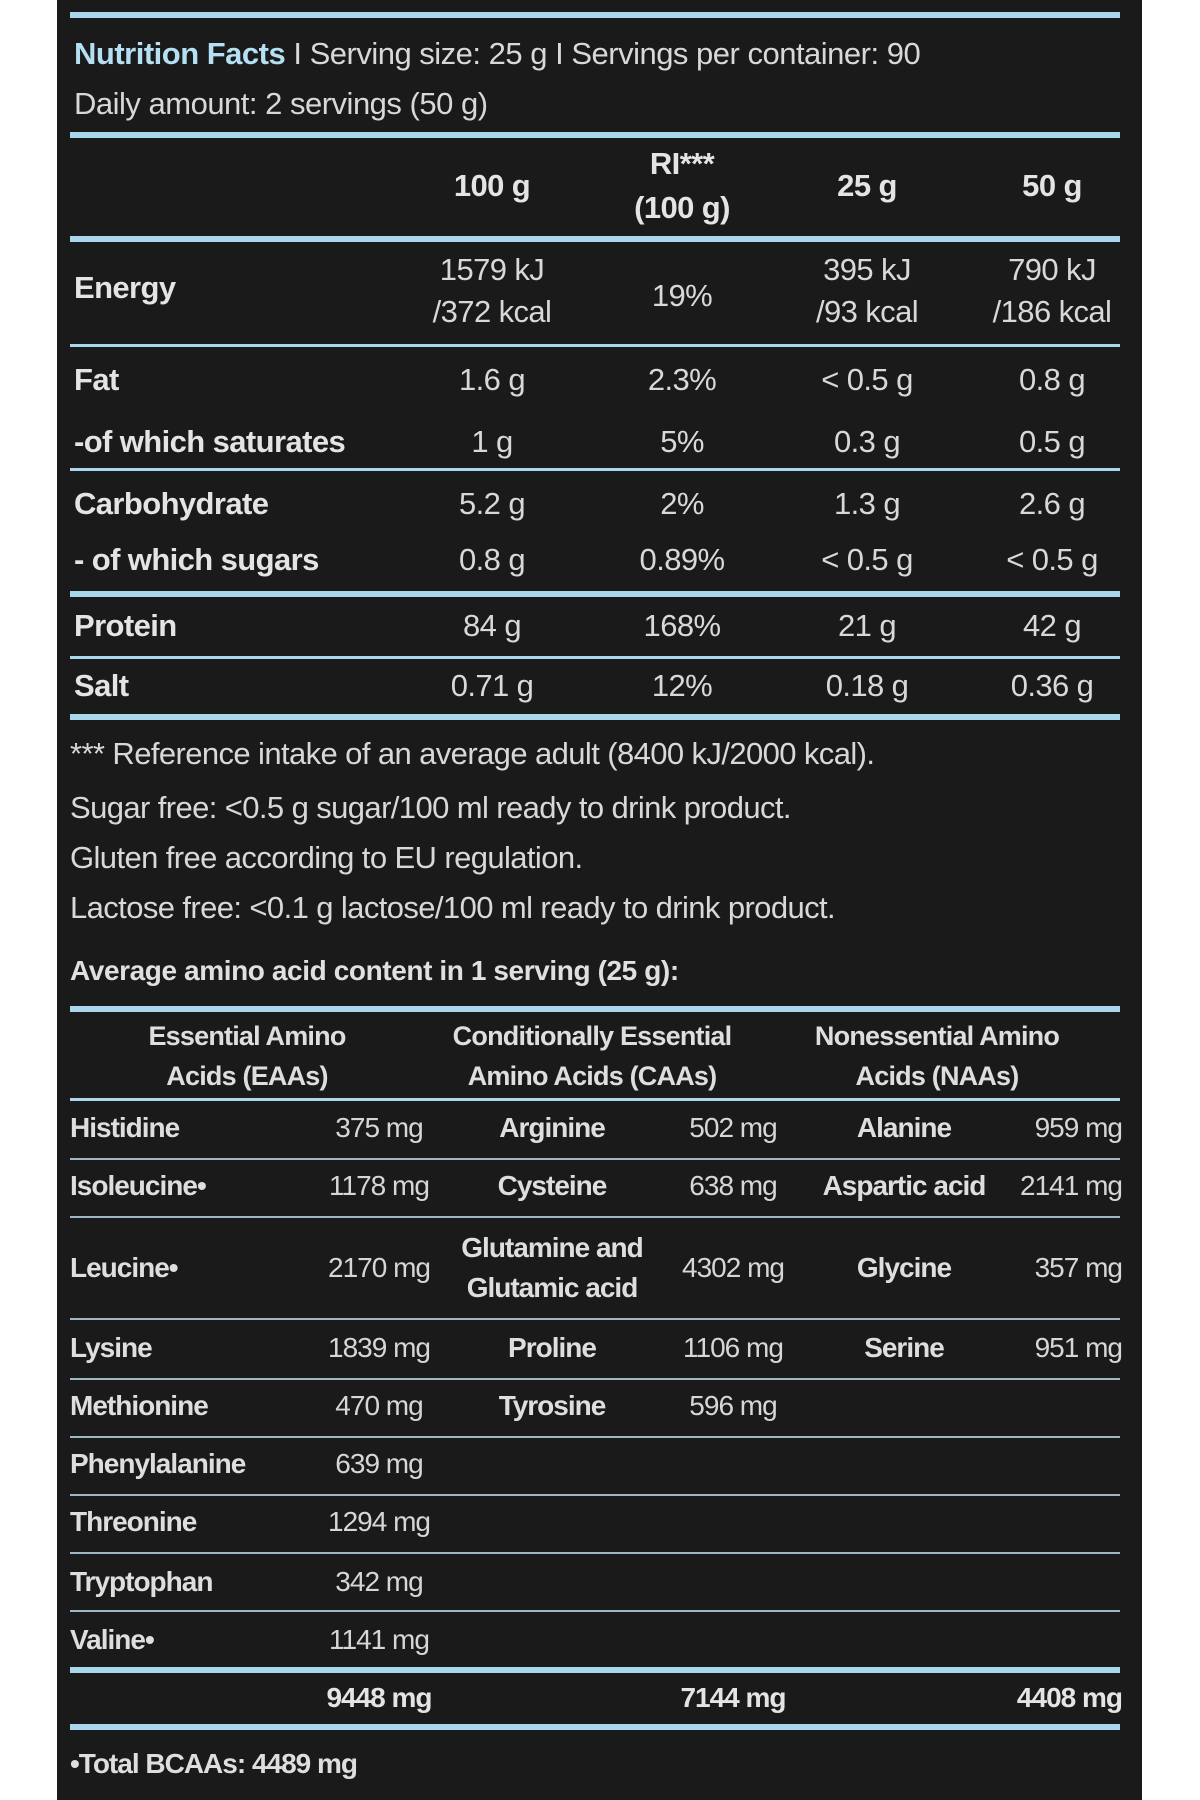 This screenshot has width=1200, height=1800. I want to click on row-label-energy: Energy, so click(125, 287).